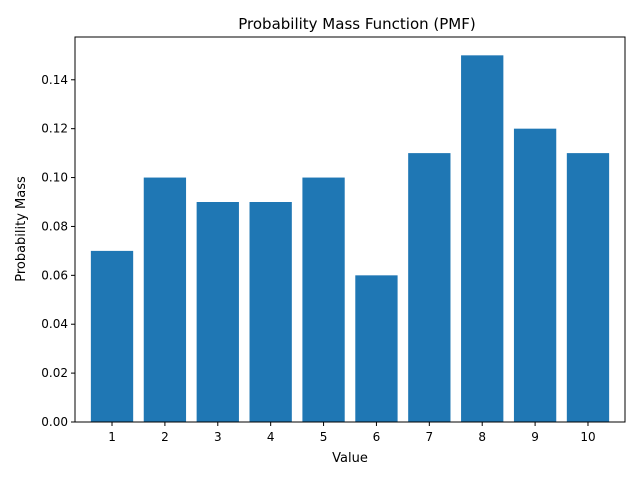 Image resolution: width=640 pixels, height=480 pixels. Describe the element at coordinates (58, 251) in the screenshot. I see `y-axis-ticks: 0.00 0.02 0.04 0.06 0.08 0.10 0.12 0.14` at that location.